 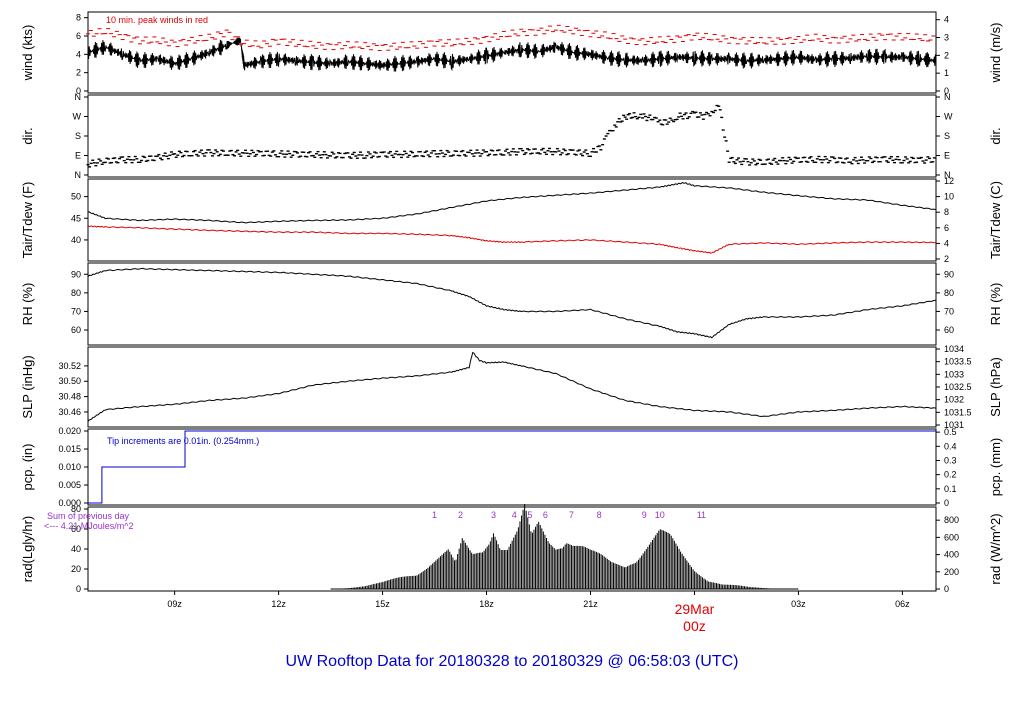 What do you see at coordinates (69, 397) in the screenshot?
I see `left-tick-label: 30.48` at bounding box center [69, 397].